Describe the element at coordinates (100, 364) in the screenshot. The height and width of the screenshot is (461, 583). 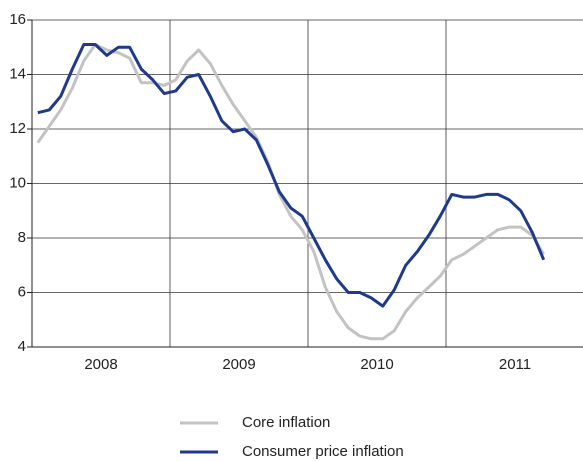
I see `x-tick-label: 2008` at that location.